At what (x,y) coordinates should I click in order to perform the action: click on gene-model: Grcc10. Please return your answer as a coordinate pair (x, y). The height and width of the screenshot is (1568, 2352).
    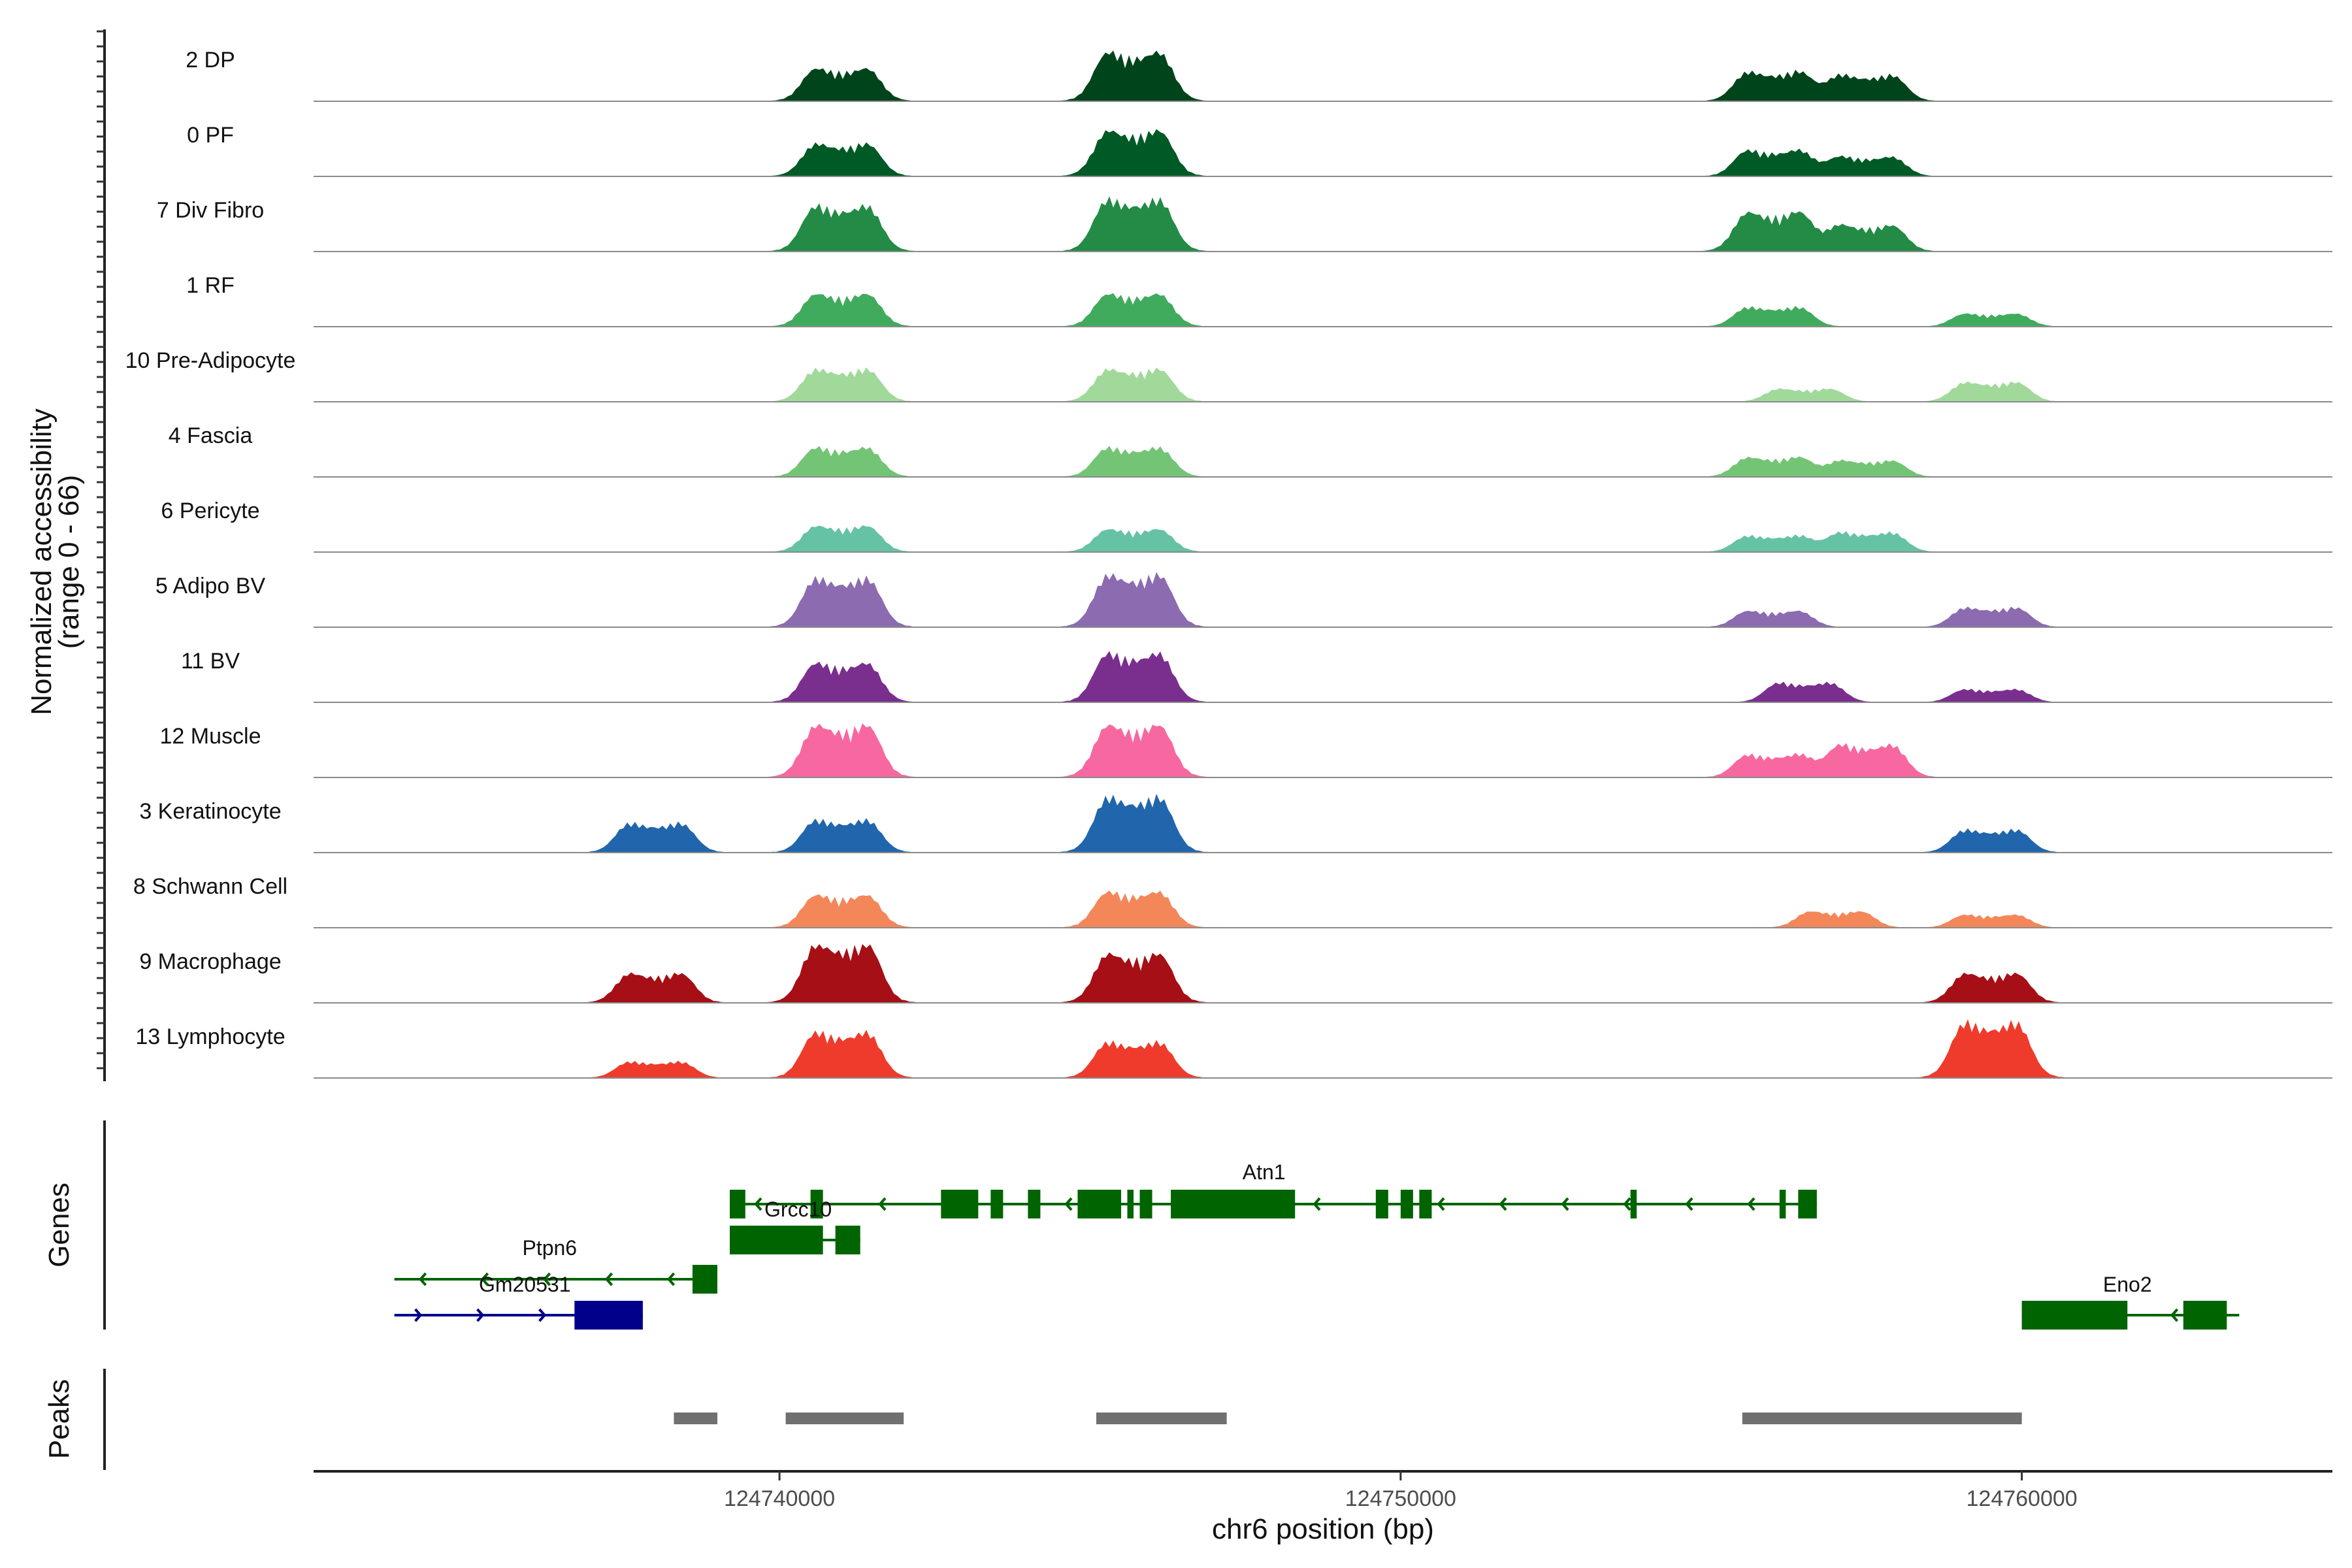
    Looking at the image, I should click on (795, 1226).